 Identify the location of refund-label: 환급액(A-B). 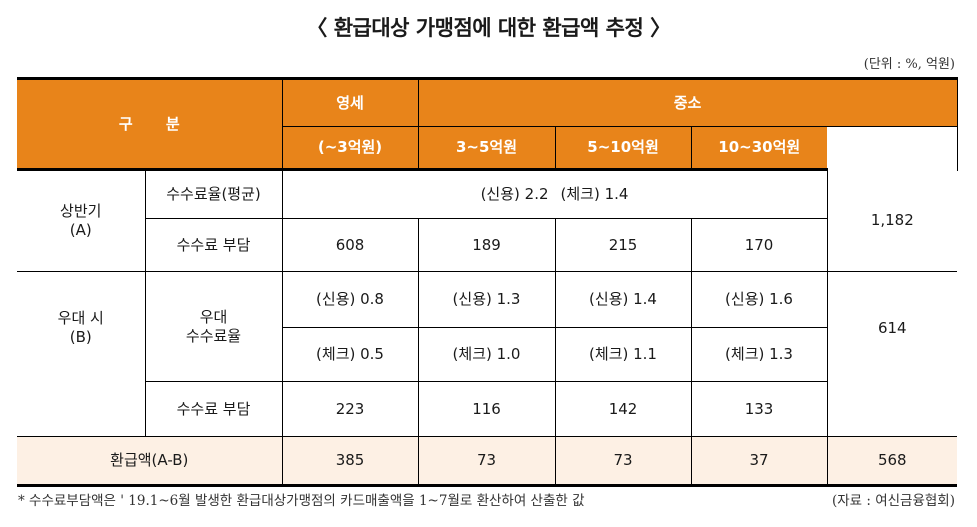
(150, 461).